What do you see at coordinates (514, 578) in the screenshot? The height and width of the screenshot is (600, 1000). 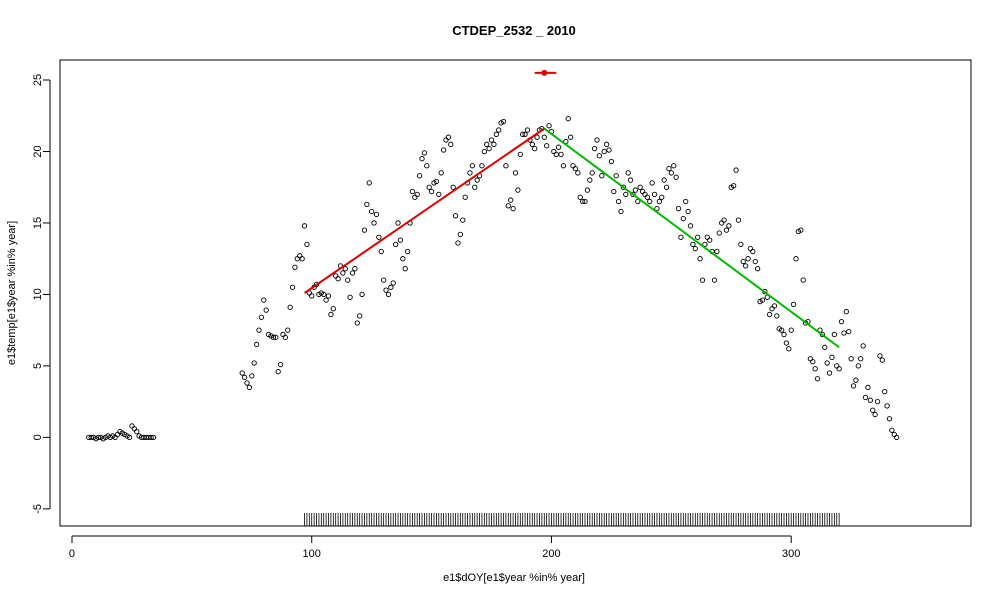 I see `x-axis-label: e1$dOY[e1$year %in% year]` at bounding box center [514, 578].